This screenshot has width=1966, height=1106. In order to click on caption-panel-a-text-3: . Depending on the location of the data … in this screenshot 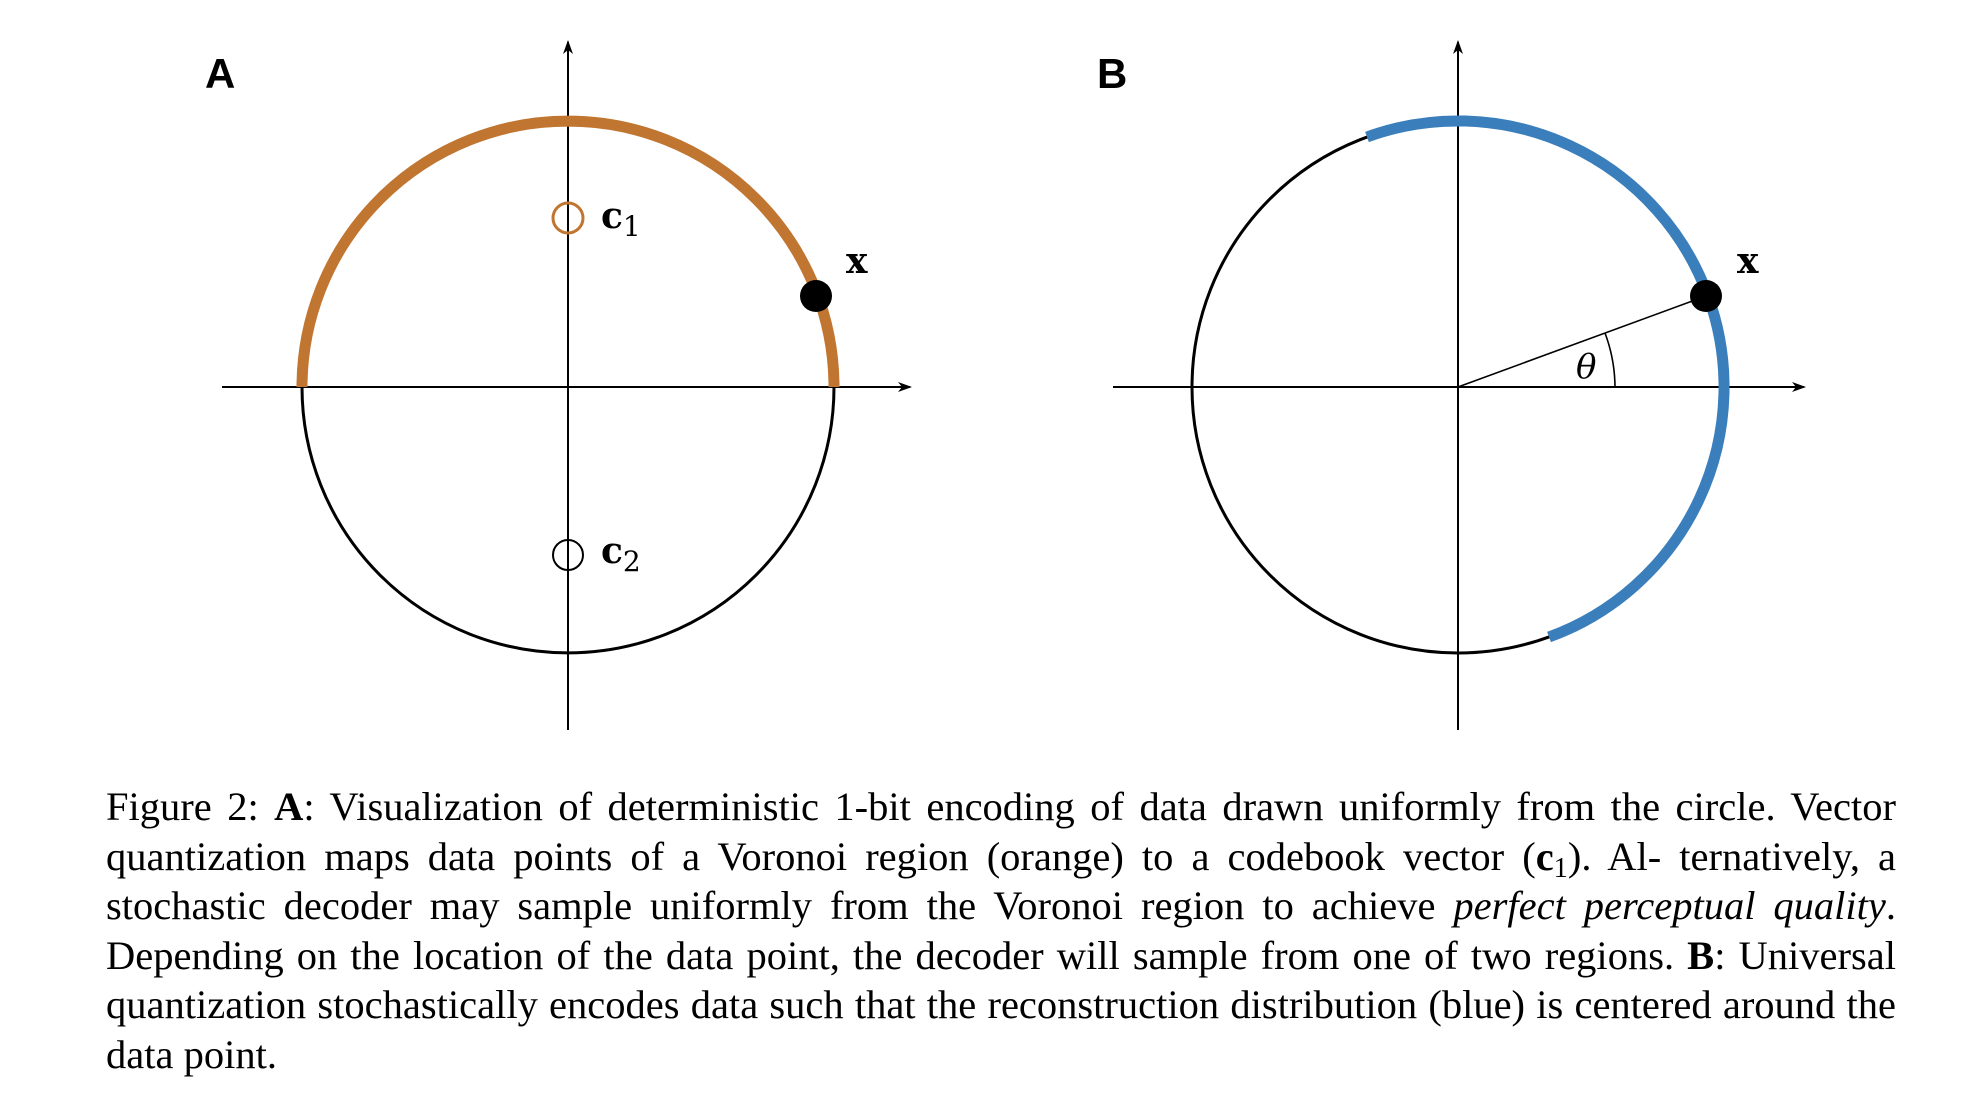, I will do `click(1001, 930)`.